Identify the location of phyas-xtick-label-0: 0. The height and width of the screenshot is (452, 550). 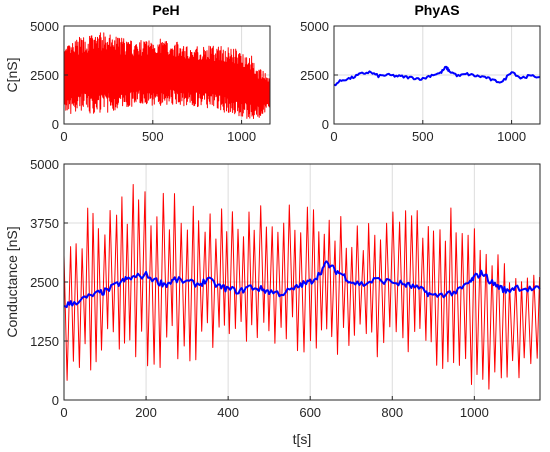
(333, 136).